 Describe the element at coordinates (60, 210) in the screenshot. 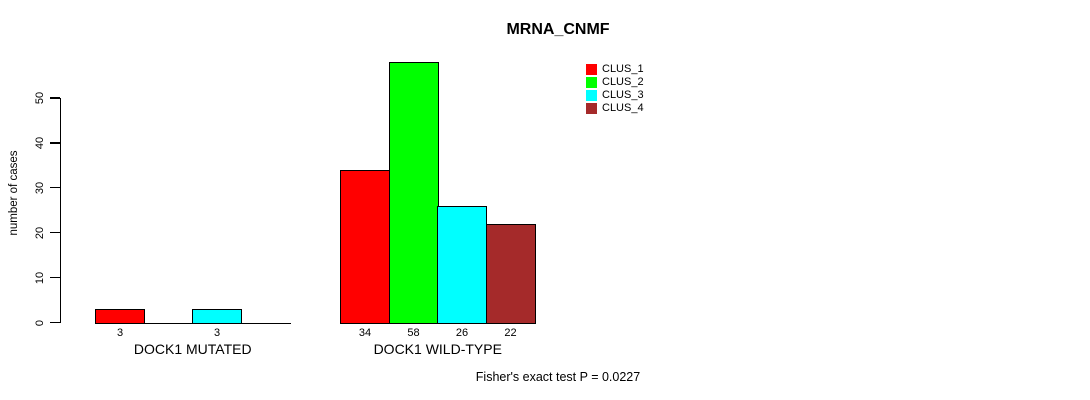

I see `y-axis-line` at that location.